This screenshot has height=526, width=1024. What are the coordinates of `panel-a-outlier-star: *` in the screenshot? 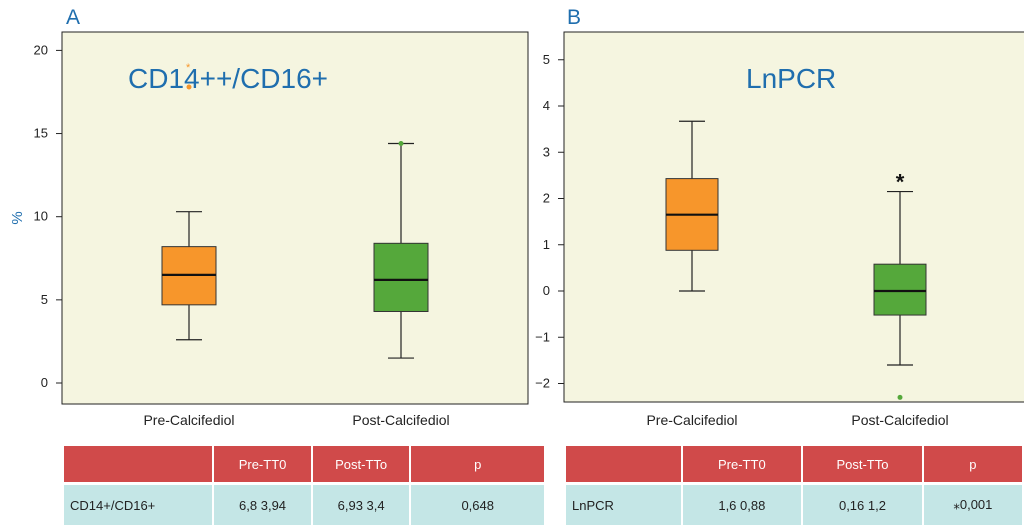 It's located at (188, 68).